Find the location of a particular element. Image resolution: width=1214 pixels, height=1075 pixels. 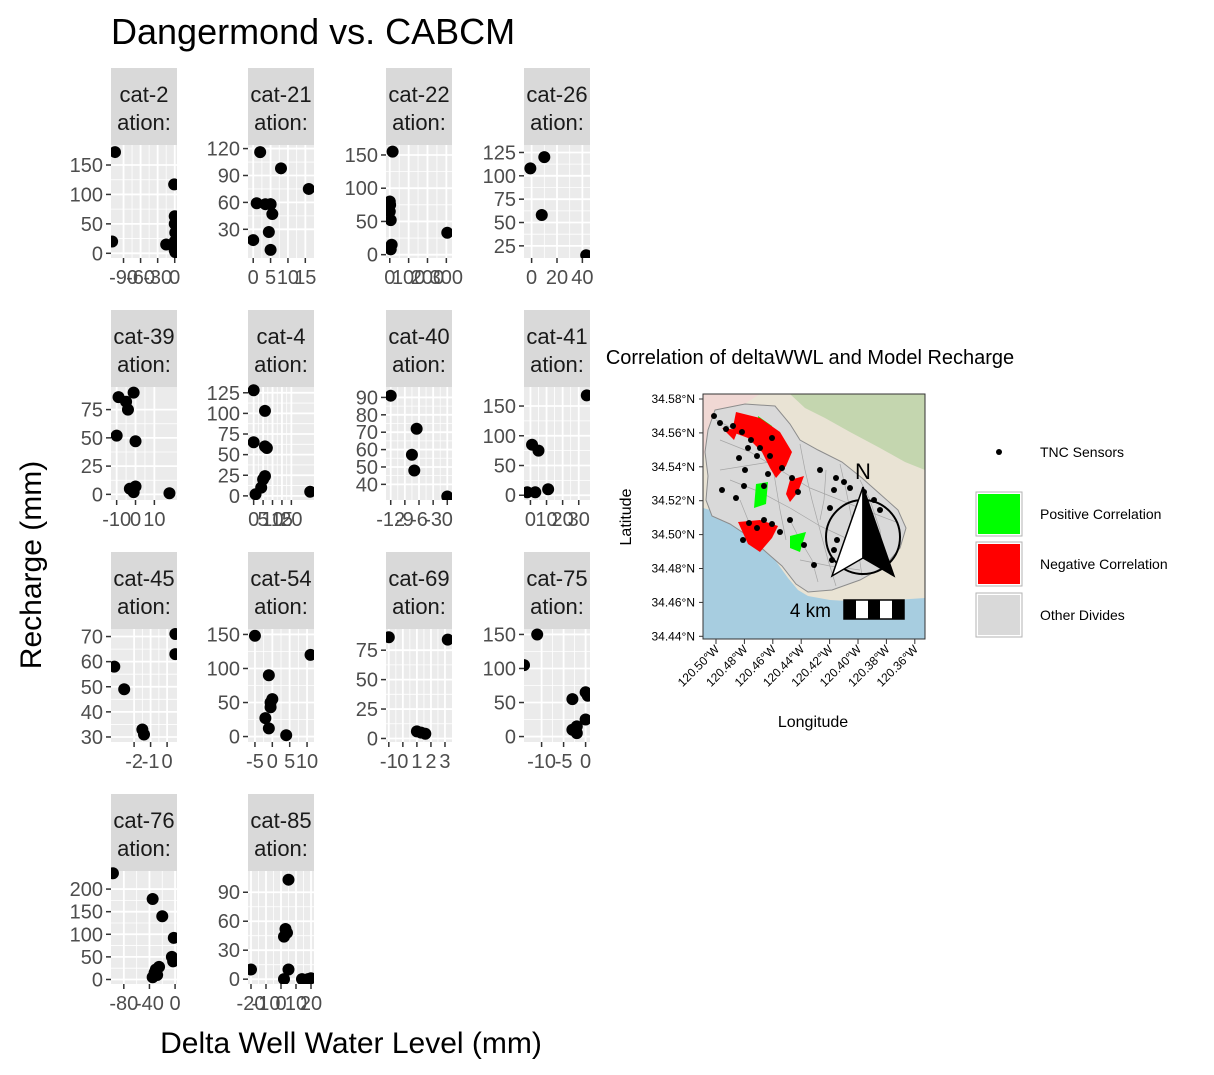

x-tick-label: -90 is located at coordinates (123, 278).